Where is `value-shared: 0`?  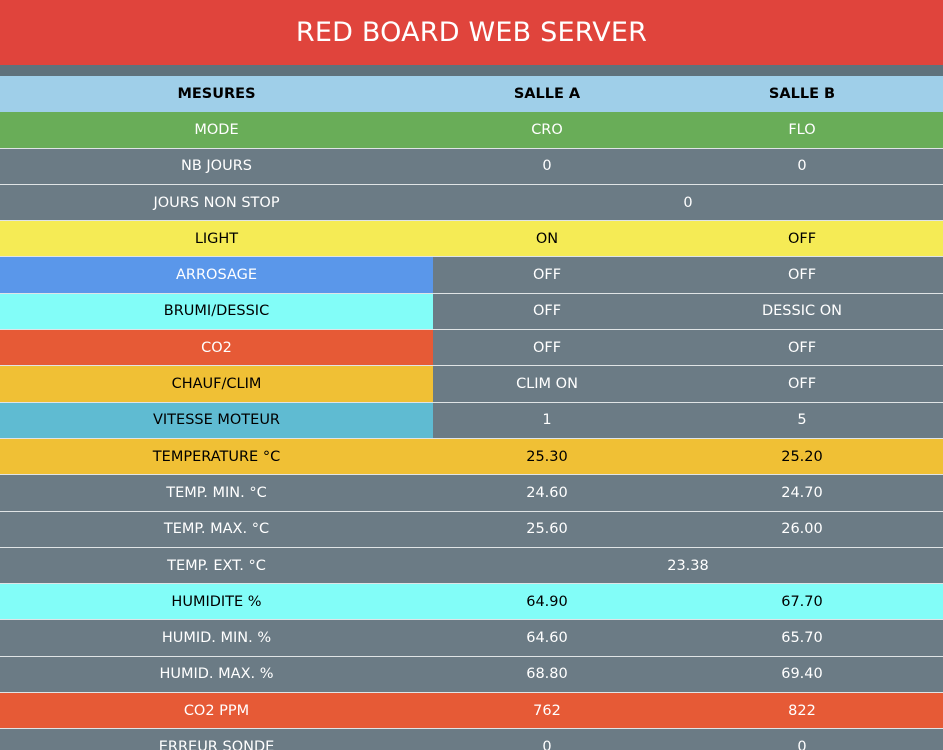 value-shared: 0 is located at coordinates (688, 203).